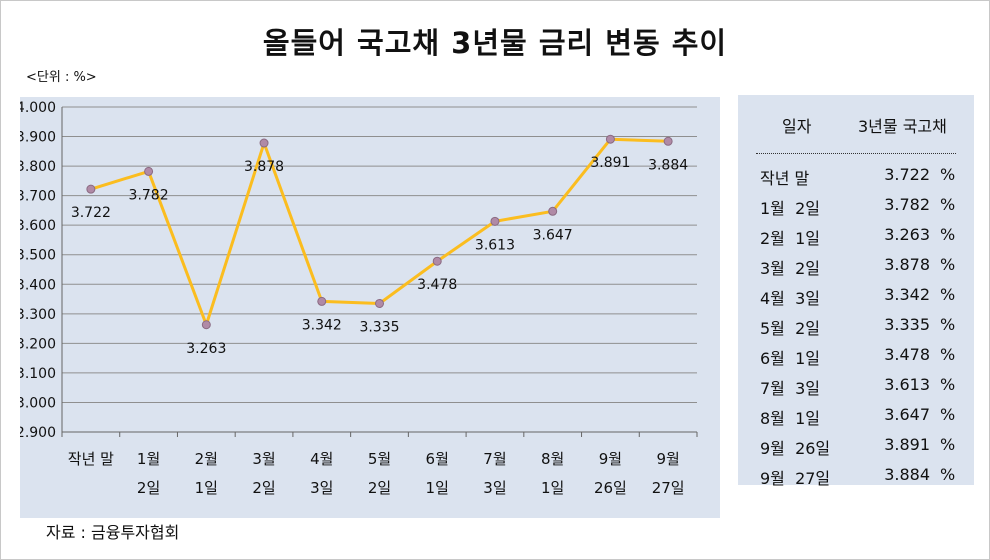 The height and width of the screenshot is (560, 990). What do you see at coordinates (322, 325) in the screenshot?
I see `data-label: 3.342` at bounding box center [322, 325].